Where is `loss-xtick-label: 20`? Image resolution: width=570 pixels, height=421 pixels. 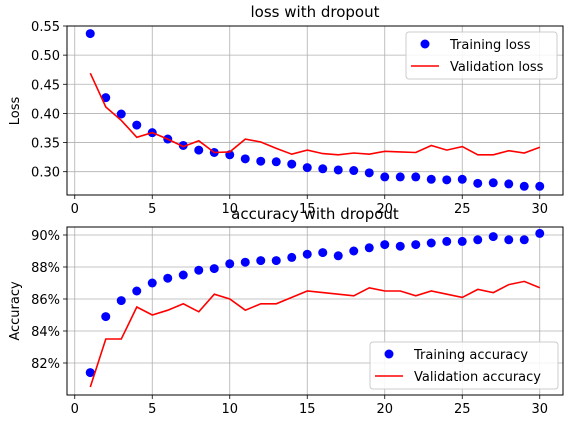 loss-xtick-label: 20 is located at coordinates (384, 209).